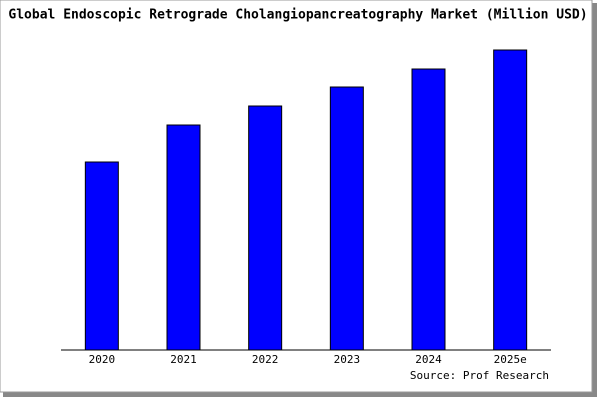 The image size is (600, 400). Describe the element at coordinates (510, 359) in the screenshot. I see `x-tick-label: 2025e` at that location.